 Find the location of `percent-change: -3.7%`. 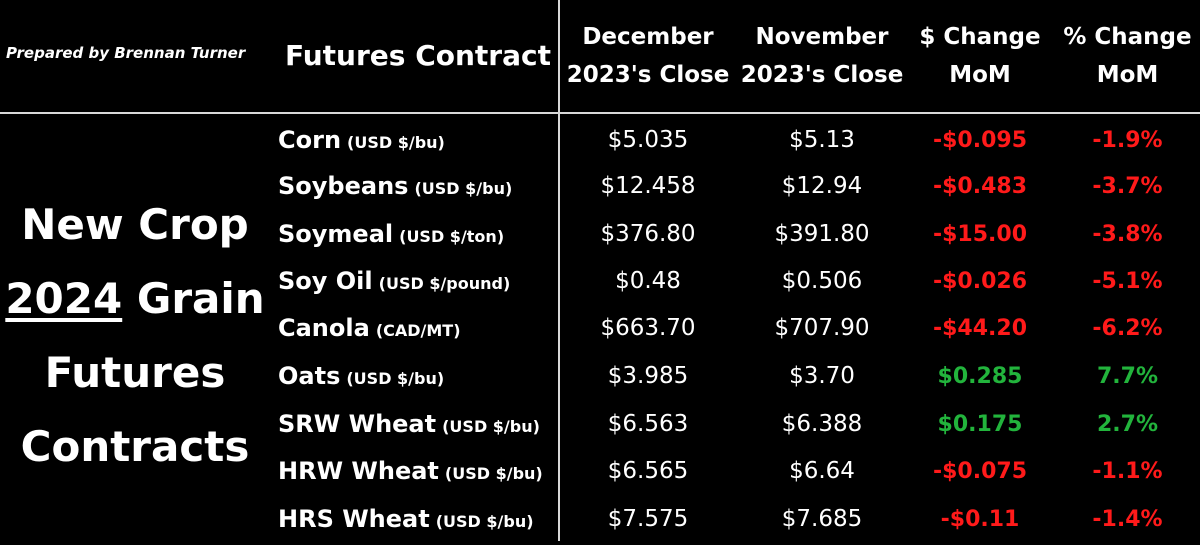

percent-change: -3.7% is located at coordinates (1127, 186).